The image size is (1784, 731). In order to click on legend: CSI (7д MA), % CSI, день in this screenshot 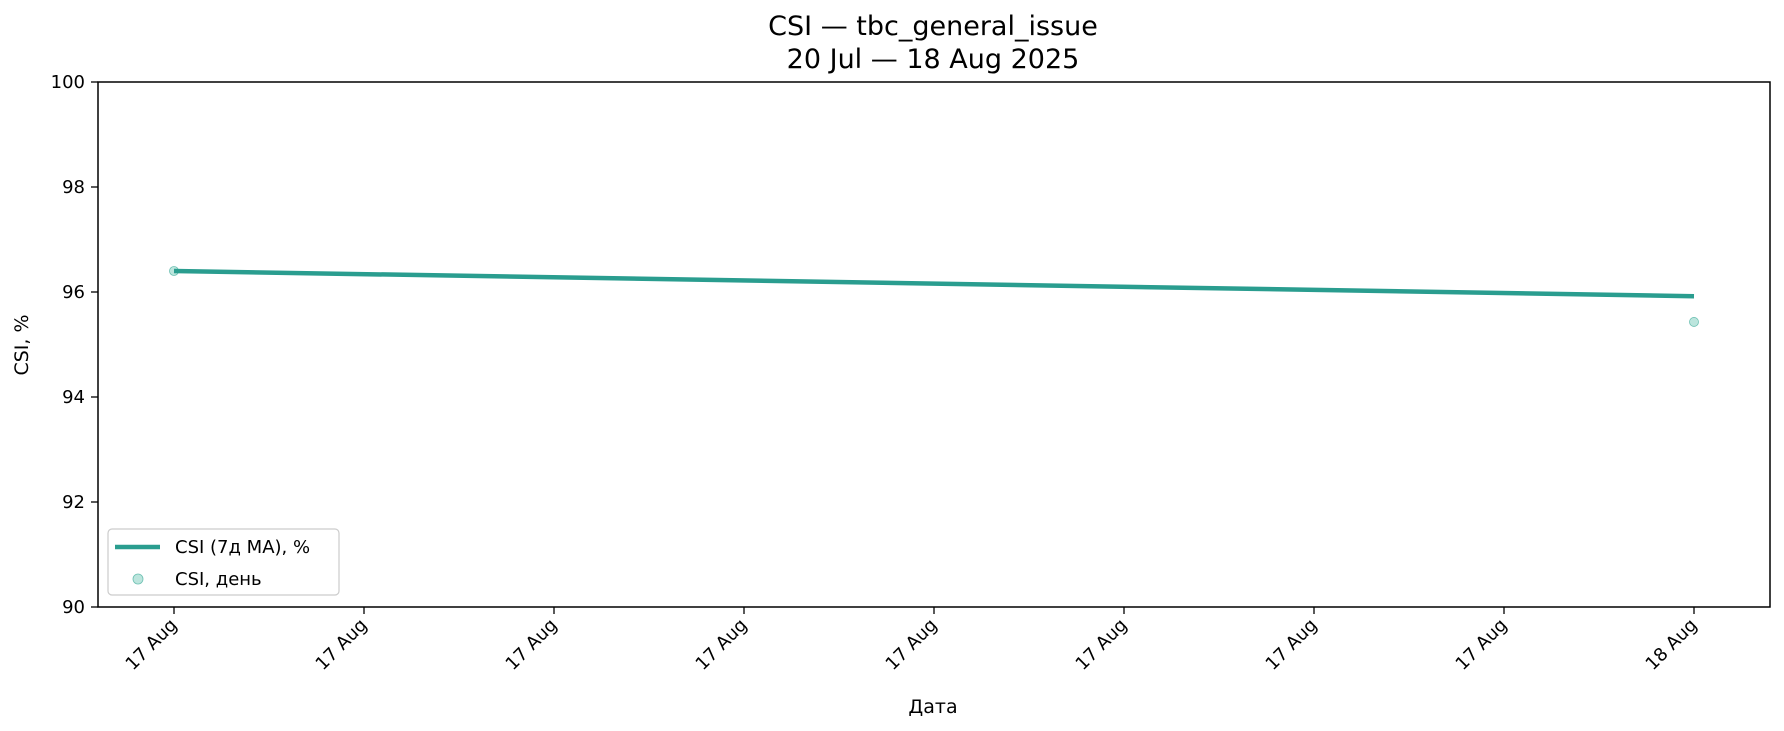, I will do `click(223, 562)`.